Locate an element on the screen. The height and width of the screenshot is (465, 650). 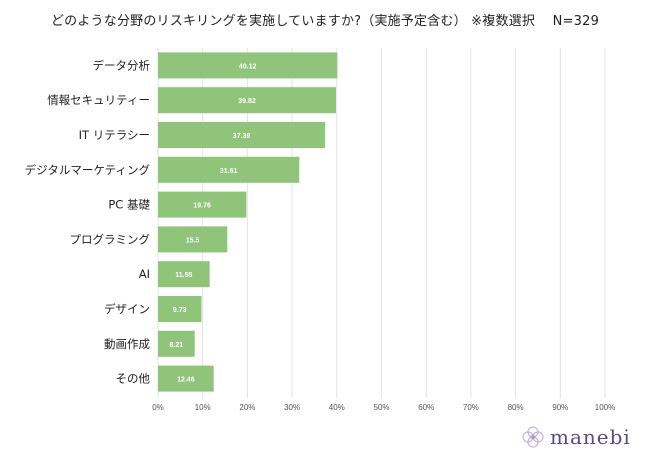
category-label: 情報セキュリティー is located at coordinates (98, 100).